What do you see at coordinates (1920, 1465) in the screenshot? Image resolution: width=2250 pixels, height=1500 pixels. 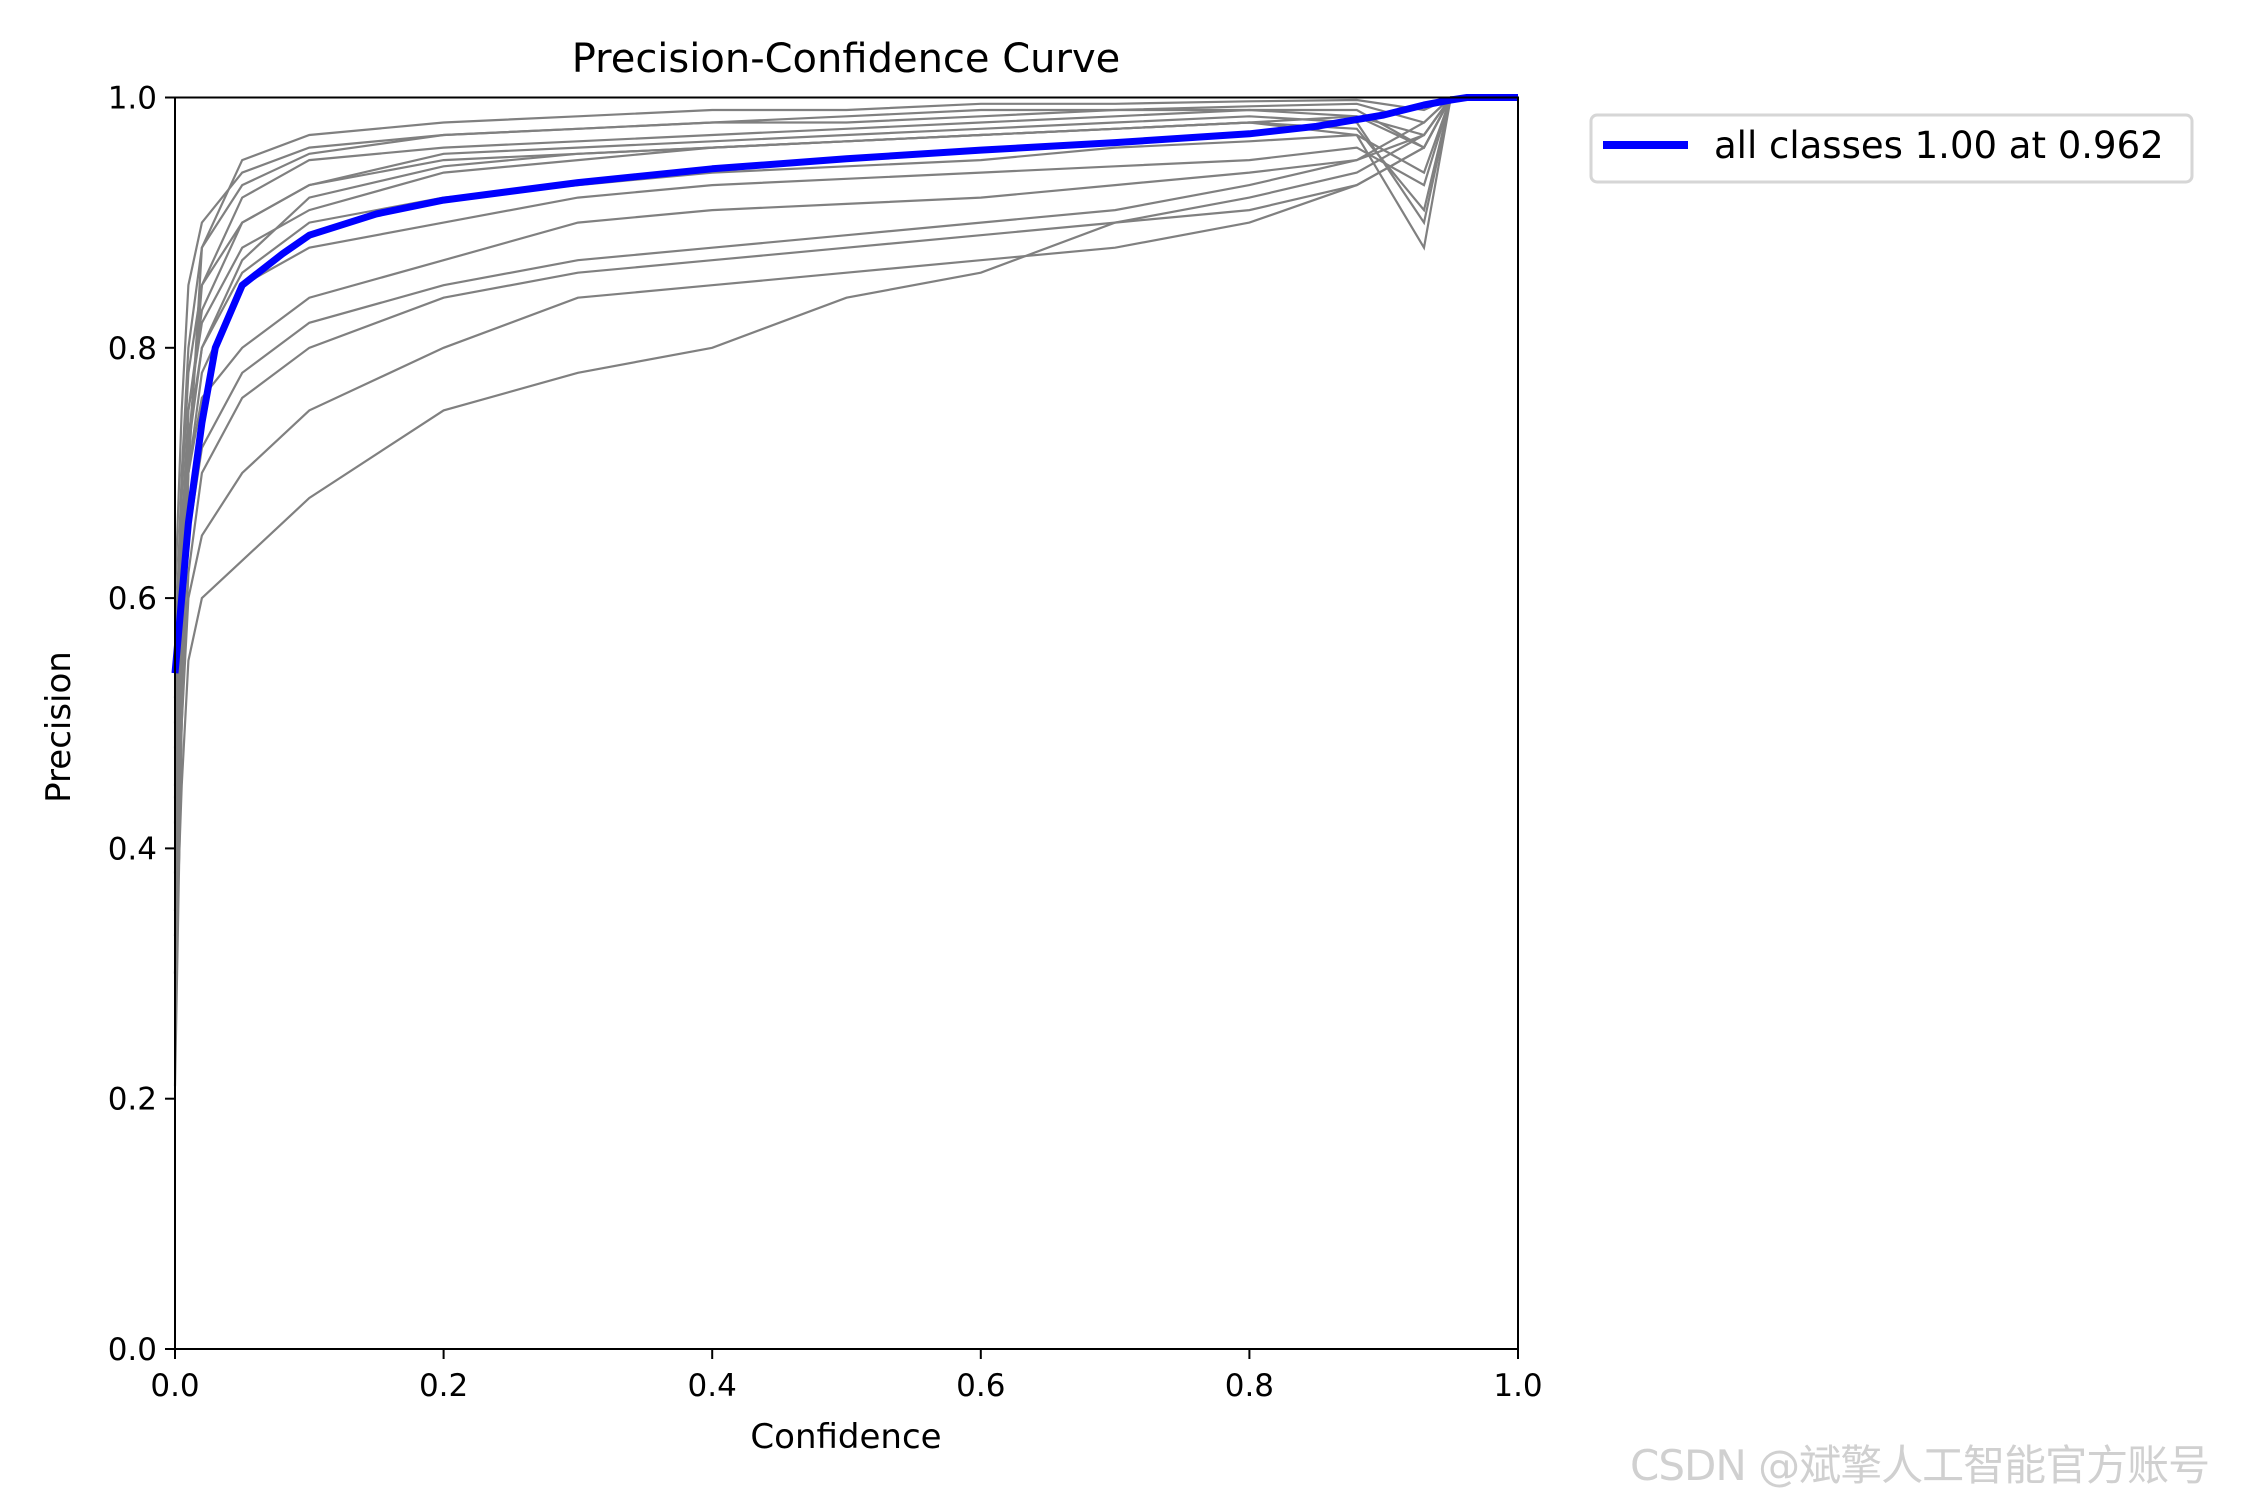 I see `watermark: CSDN @斌擎人工智能官方账号` at bounding box center [1920, 1465].